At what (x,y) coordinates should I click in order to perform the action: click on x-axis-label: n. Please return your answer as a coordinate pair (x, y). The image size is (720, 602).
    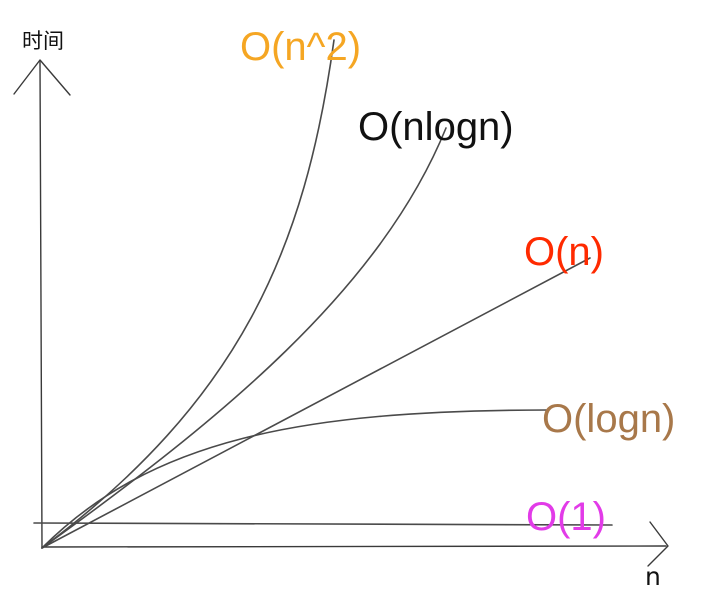
    Looking at the image, I should click on (653, 576).